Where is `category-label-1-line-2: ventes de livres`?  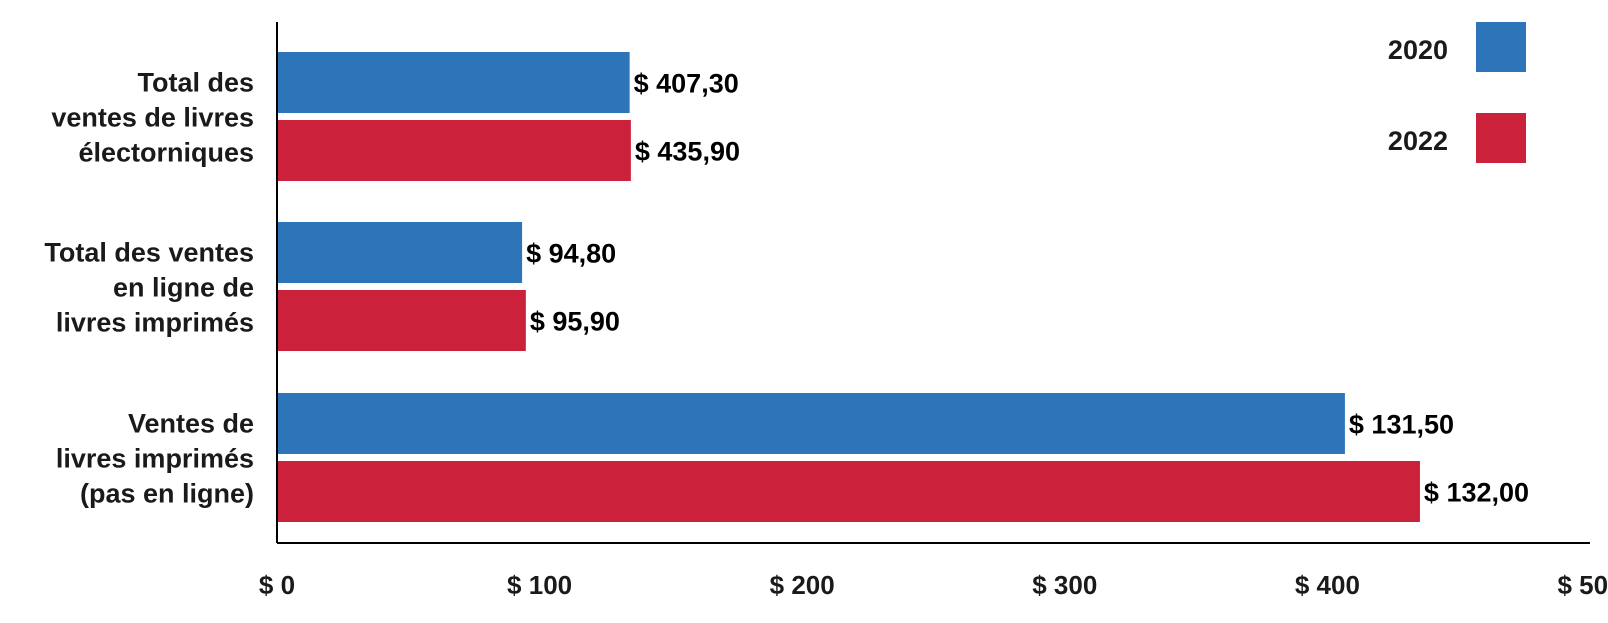
category-label-1-line-2: ventes de livres is located at coordinates (152, 118).